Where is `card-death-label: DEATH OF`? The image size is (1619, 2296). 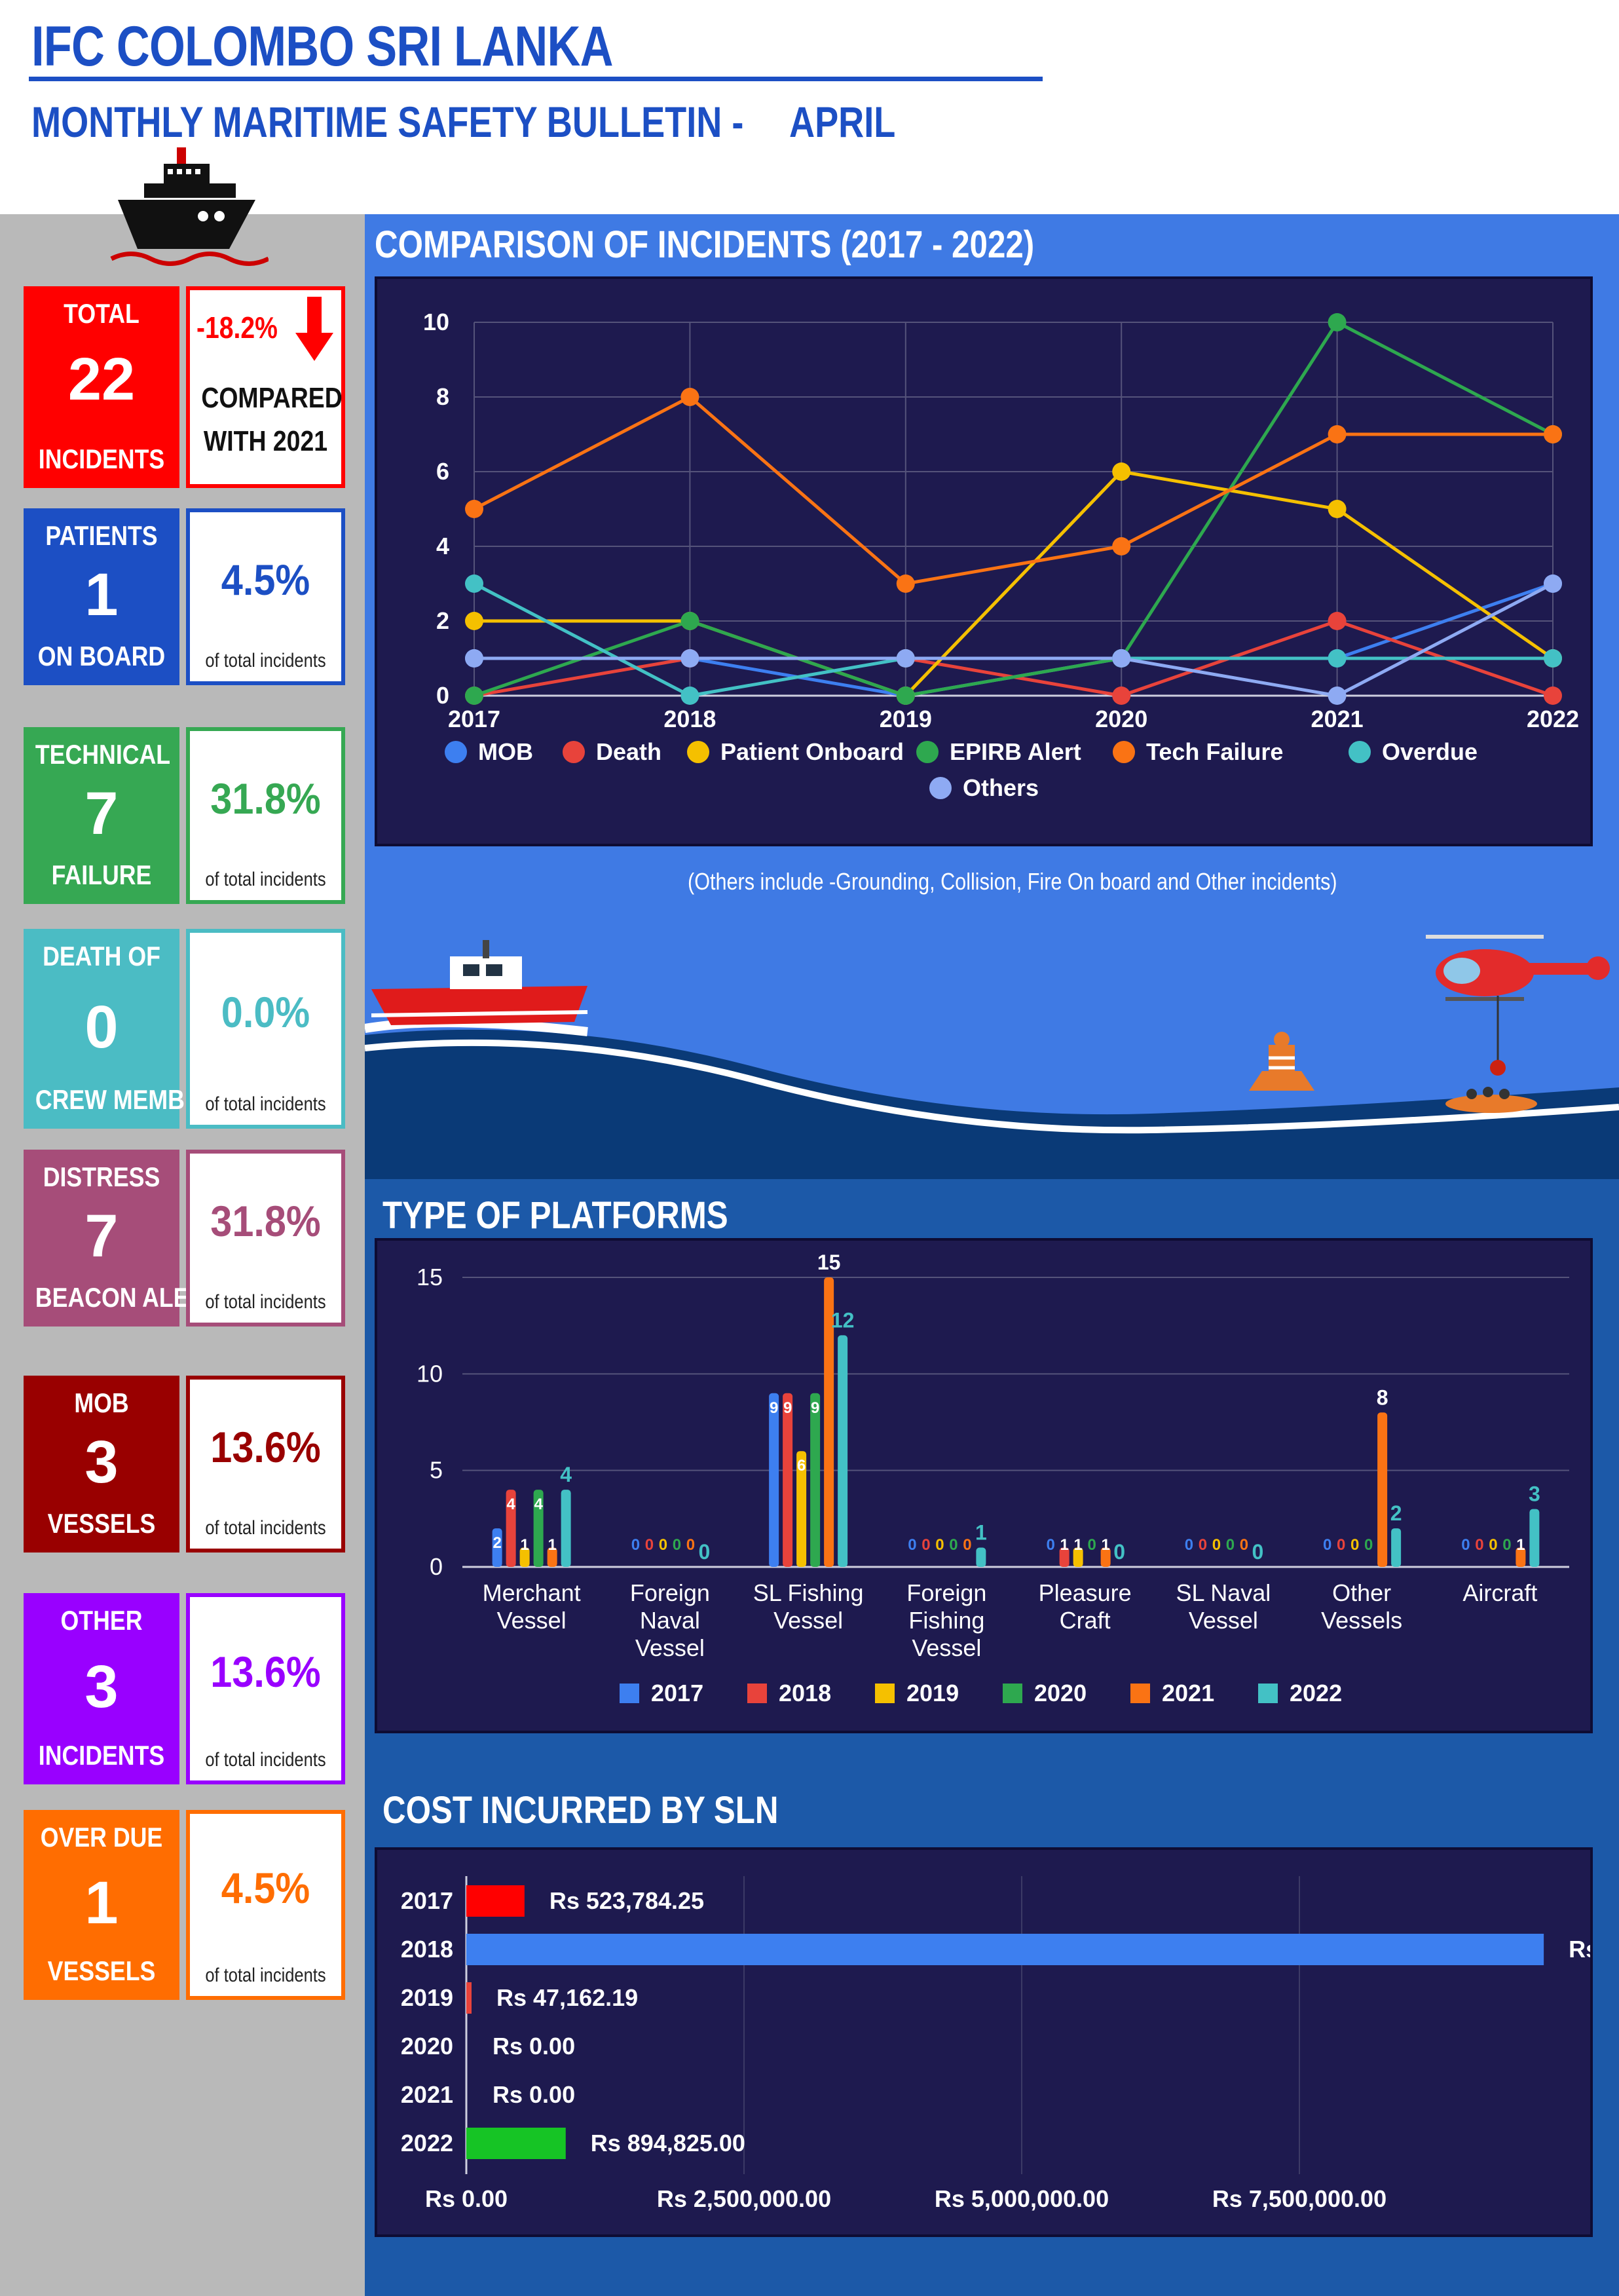 card-death-label: DEATH OF is located at coordinates (101, 956).